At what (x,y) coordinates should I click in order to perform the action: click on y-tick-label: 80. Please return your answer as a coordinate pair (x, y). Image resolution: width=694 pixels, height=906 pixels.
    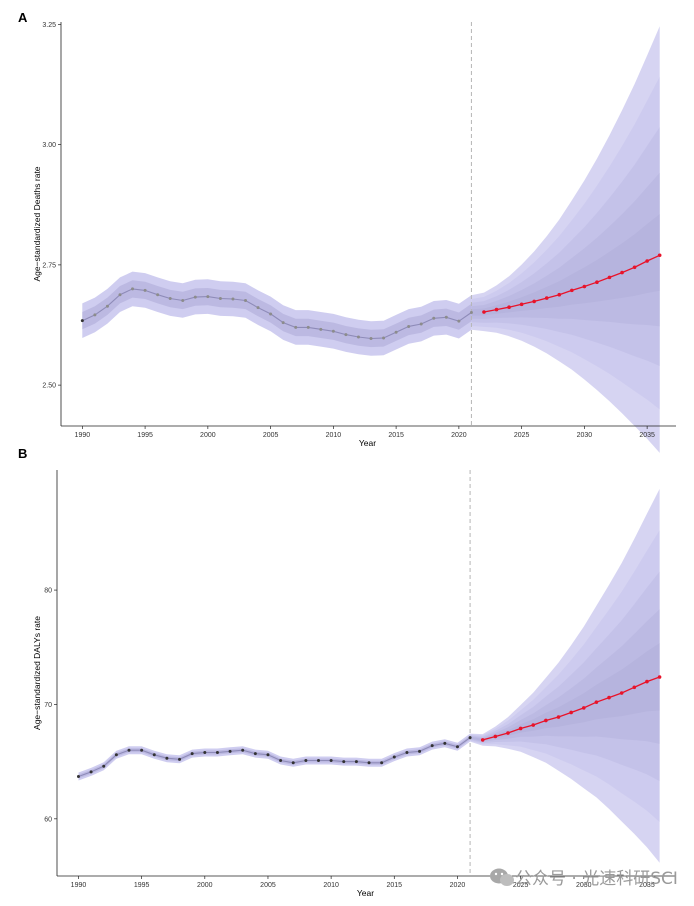
    Looking at the image, I should click on (48, 591).